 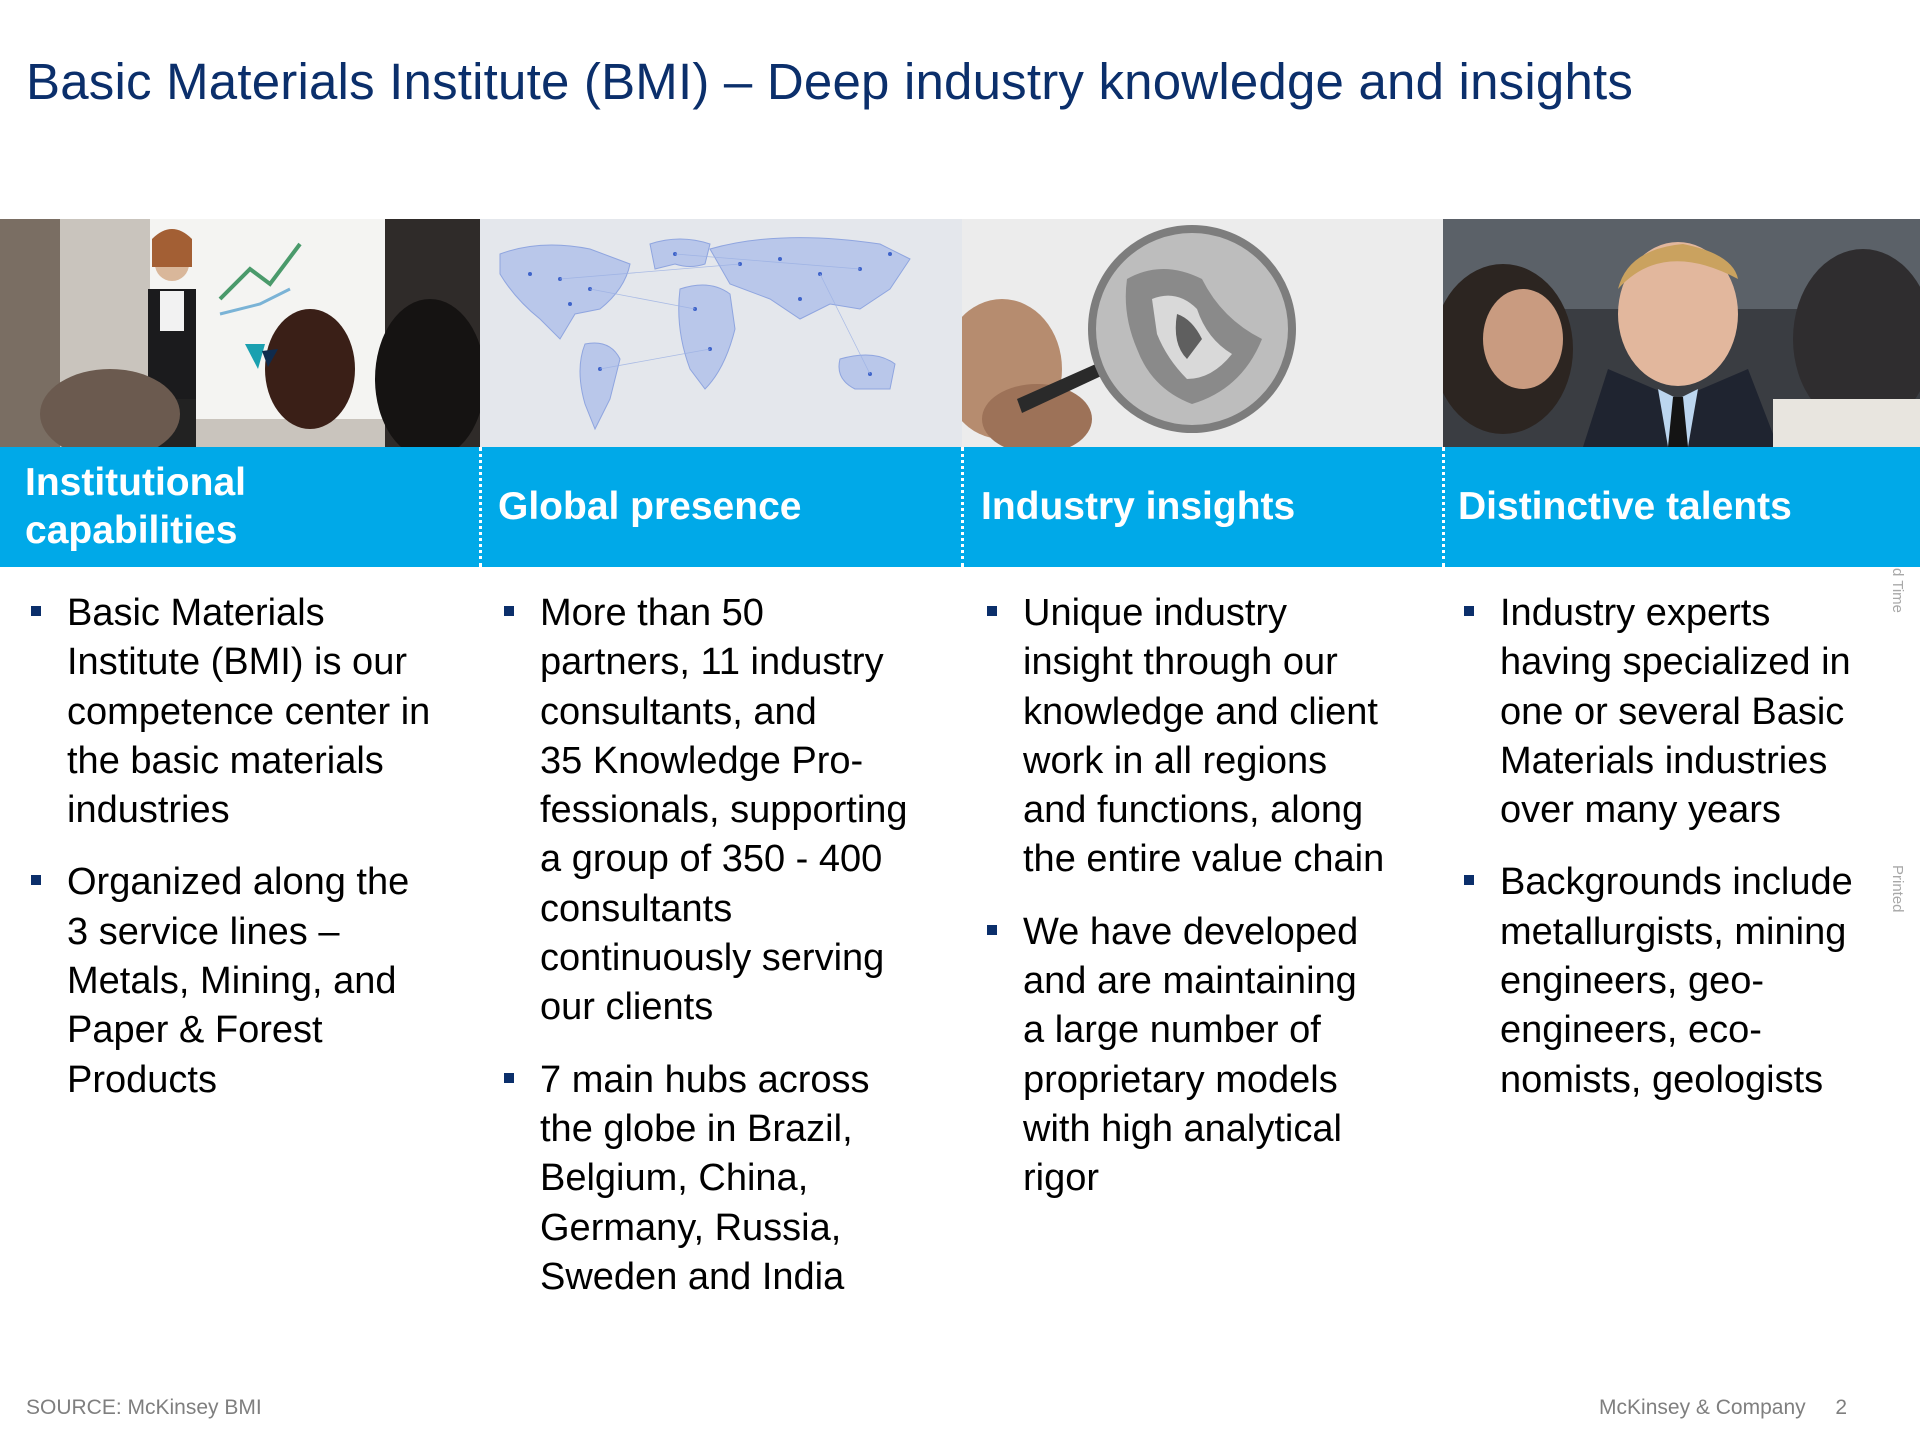 What do you see at coordinates (1702, 1407) in the screenshot?
I see `company-name: McKinsey & Company` at bounding box center [1702, 1407].